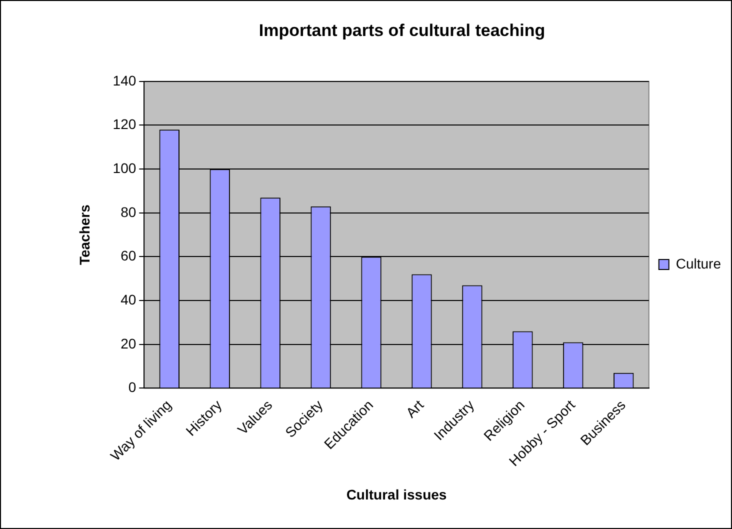  Describe the element at coordinates (128, 256) in the screenshot. I see `y-tick-label: 60` at that location.